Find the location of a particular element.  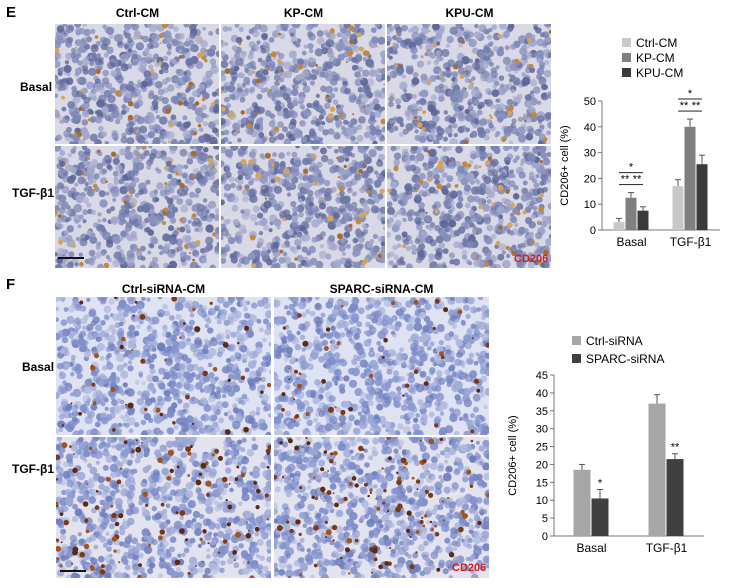

y-tick-label-3: 30 is located at coordinates (590, 154).